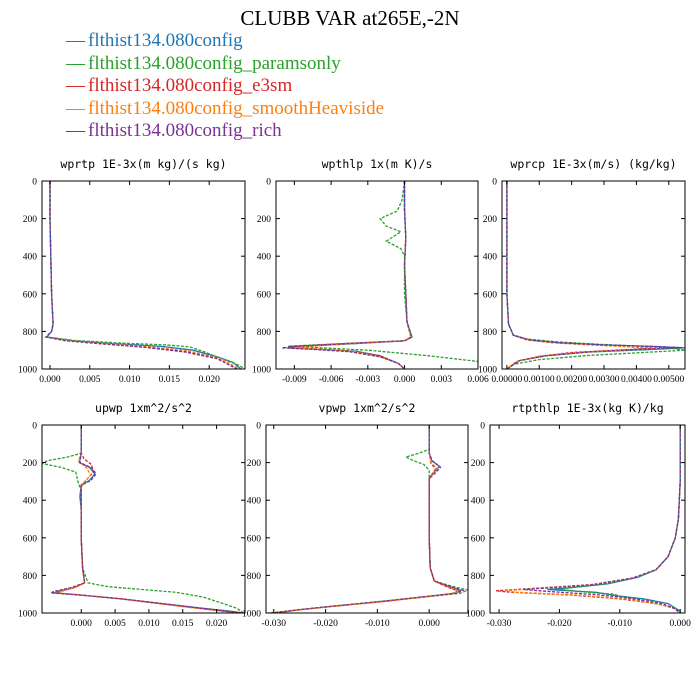 Image resolution: width=700 pixels, height=700 pixels. What do you see at coordinates (571, 380) in the screenshot?
I see `x-tick-label: 0.00200` at bounding box center [571, 380].